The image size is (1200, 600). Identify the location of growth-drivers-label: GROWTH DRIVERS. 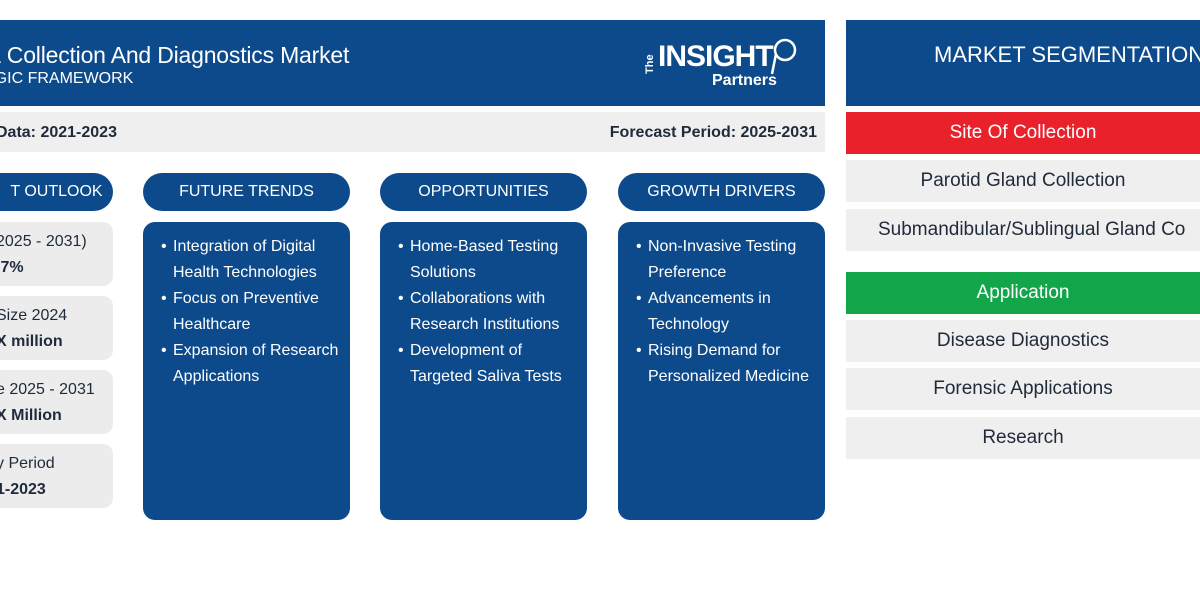
(721, 191).